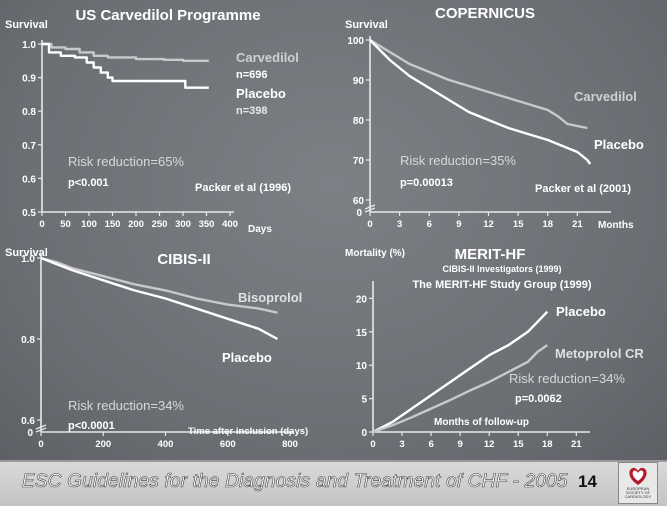 The image size is (667, 506). What do you see at coordinates (369, 224) in the screenshot?
I see `p2-xtick-label: 0` at bounding box center [369, 224].